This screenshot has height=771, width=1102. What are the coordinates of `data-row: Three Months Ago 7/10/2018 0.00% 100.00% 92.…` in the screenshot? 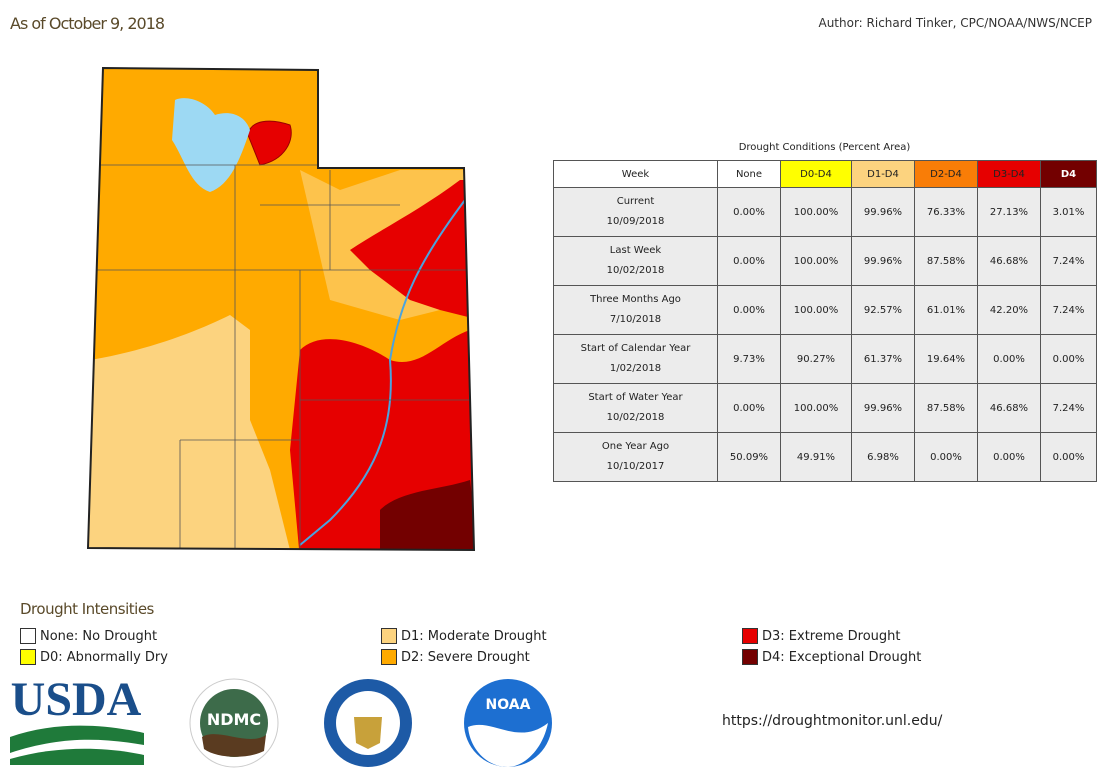 It's located at (825, 310).